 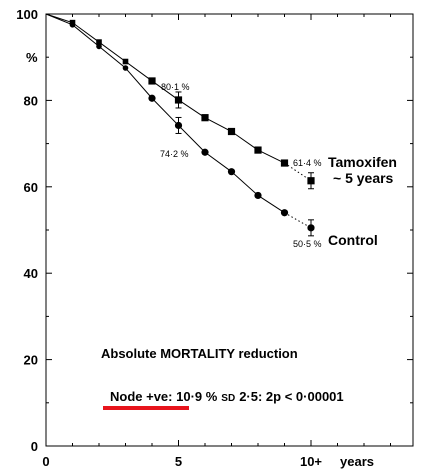 I want to click on red-underline, so click(x=146, y=408).